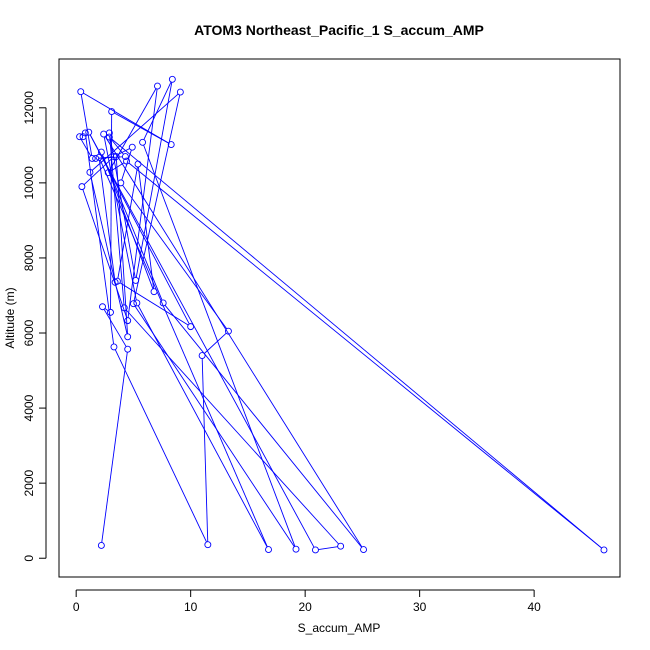  Describe the element at coordinates (29, 407) in the screenshot. I see `y-tick-label: 4000` at that location.